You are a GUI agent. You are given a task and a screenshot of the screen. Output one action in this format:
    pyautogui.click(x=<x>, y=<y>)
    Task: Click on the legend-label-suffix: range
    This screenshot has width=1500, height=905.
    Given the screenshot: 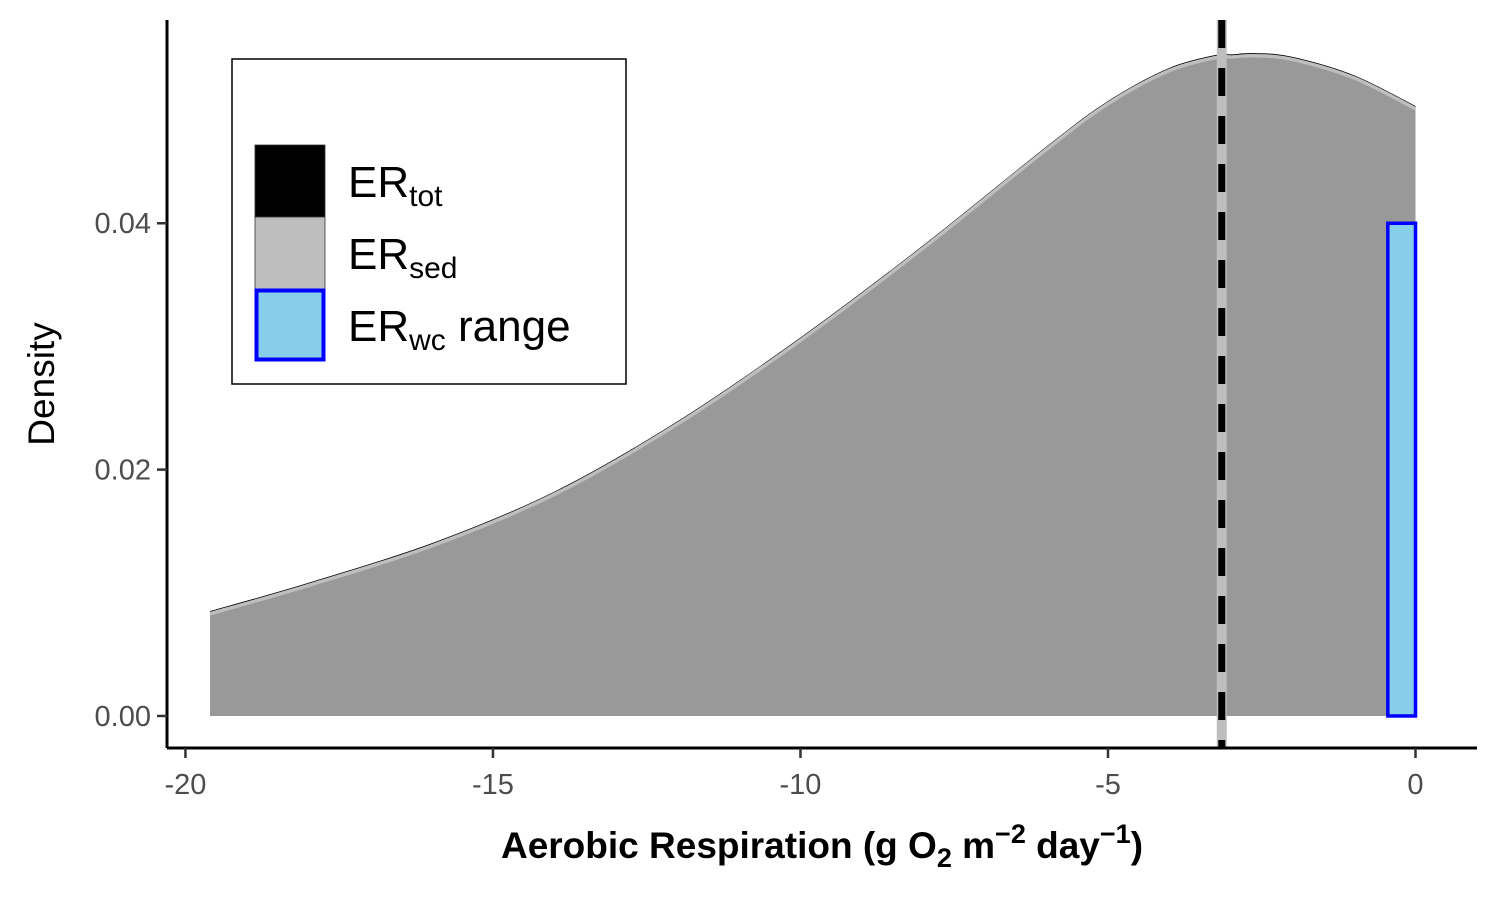 What is the action you would take?
    pyautogui.click(x=508, y=326)
    